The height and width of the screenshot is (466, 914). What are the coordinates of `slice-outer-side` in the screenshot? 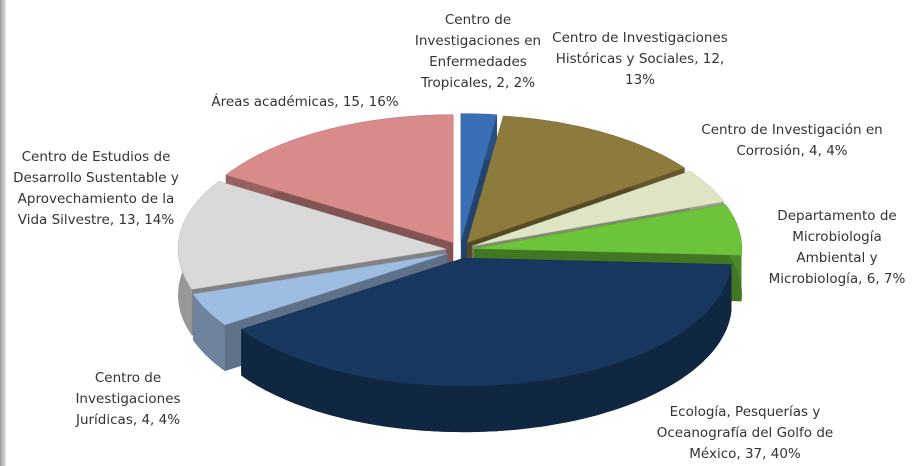 It's located at (209, 332).